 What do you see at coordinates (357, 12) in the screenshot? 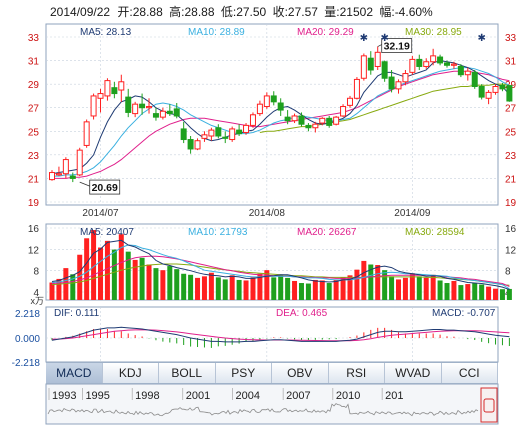
I see `volume-value: 21502` at bounding box center [357, 12].